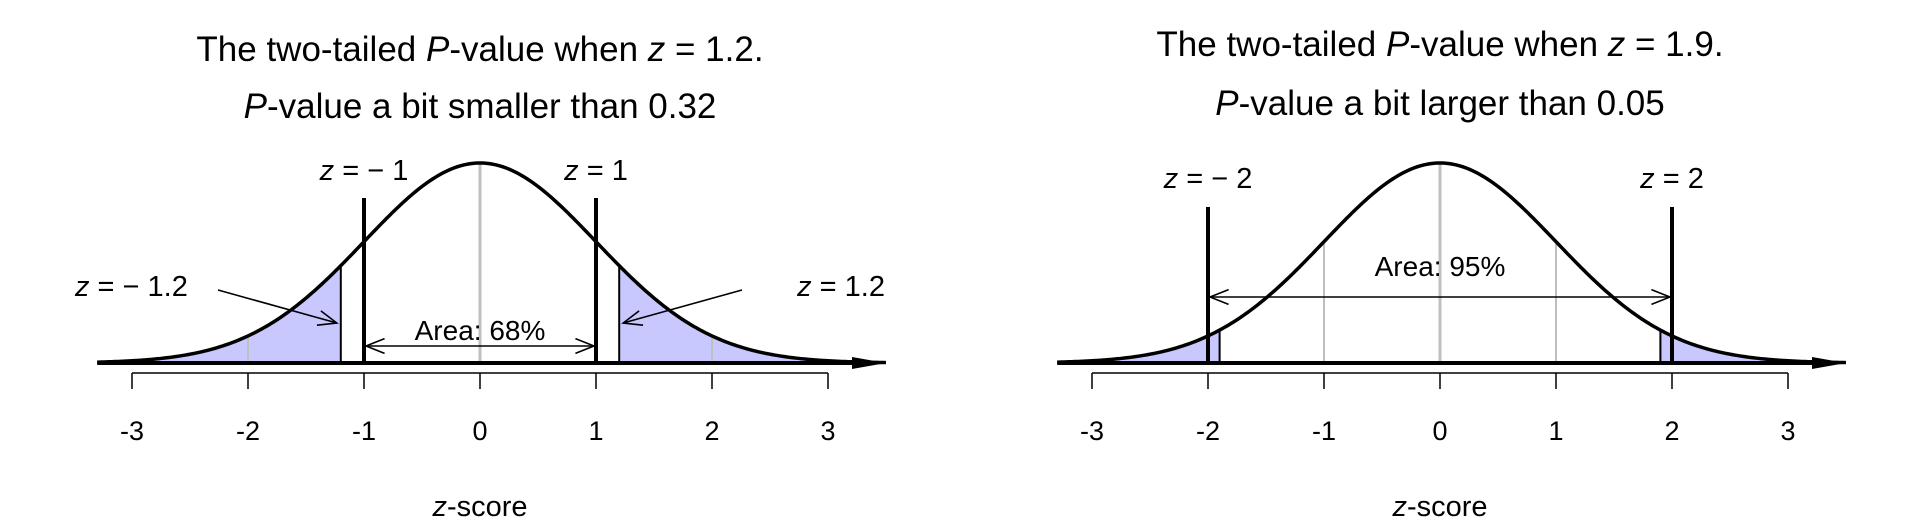 The width and height of the screenshot is (1920, 528). I want to click on chart-title: The two-tailed P-value when z = 1.9., so click(1440, 45).